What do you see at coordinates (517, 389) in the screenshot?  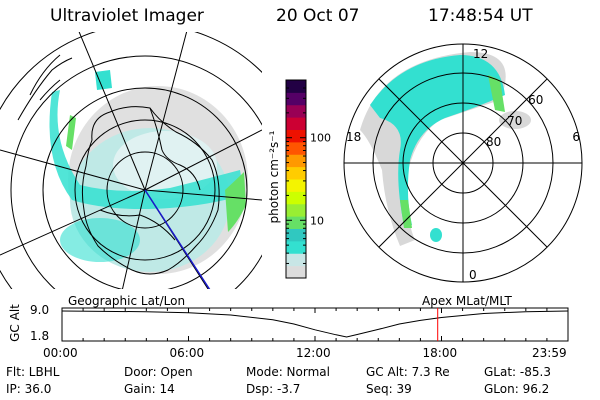 I see `glon-info: GLon: 96.2` at bounding box center [517, 389].